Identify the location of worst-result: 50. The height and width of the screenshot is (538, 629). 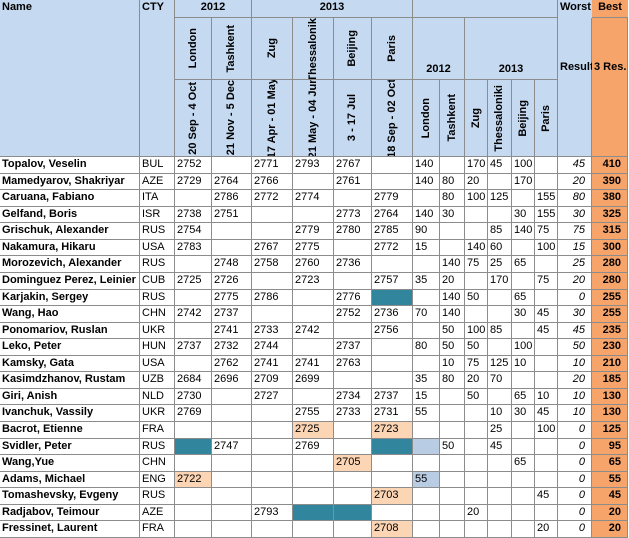
(575, 347).